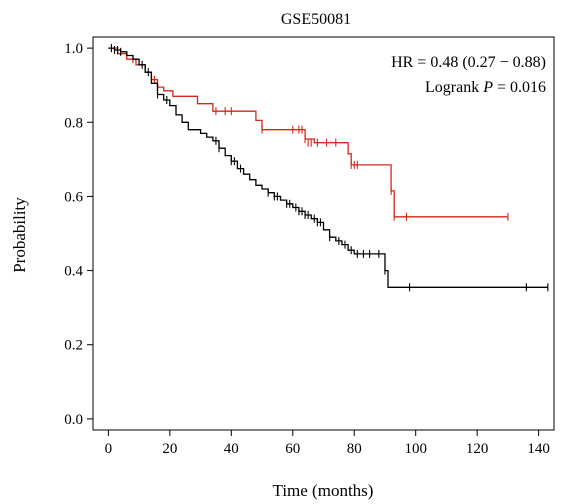  Describe the element at coordinates (73, 123) in the screenshot. I see `y-tick-label: 0.8` at that location.